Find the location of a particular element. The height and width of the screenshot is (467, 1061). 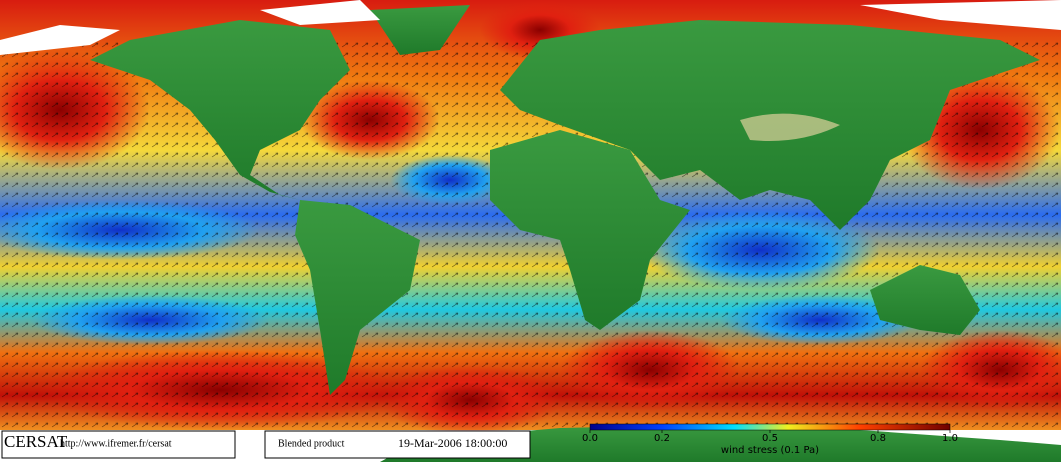

colorbar-tick-label: 0.0 is located at coordinates (590, 438).